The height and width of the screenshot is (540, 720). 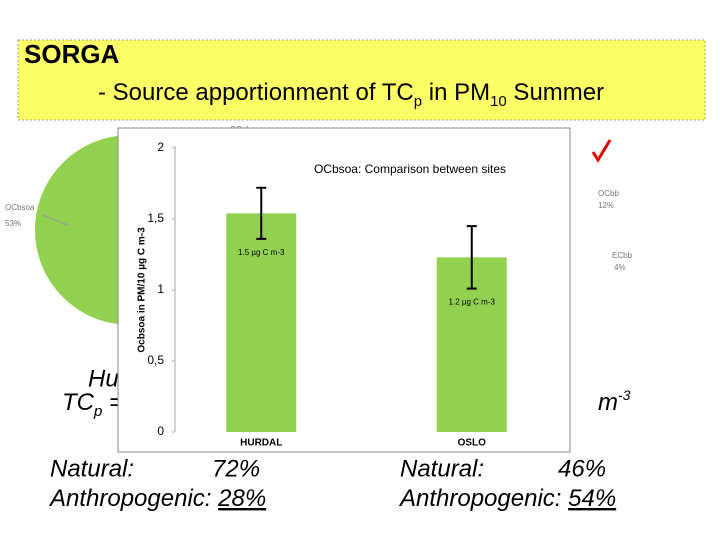 What do you see at coordinates (261, 252) in the screenshot?
I see `value-label: 1.5 µg C m-3` at bounding box center [261, 252].